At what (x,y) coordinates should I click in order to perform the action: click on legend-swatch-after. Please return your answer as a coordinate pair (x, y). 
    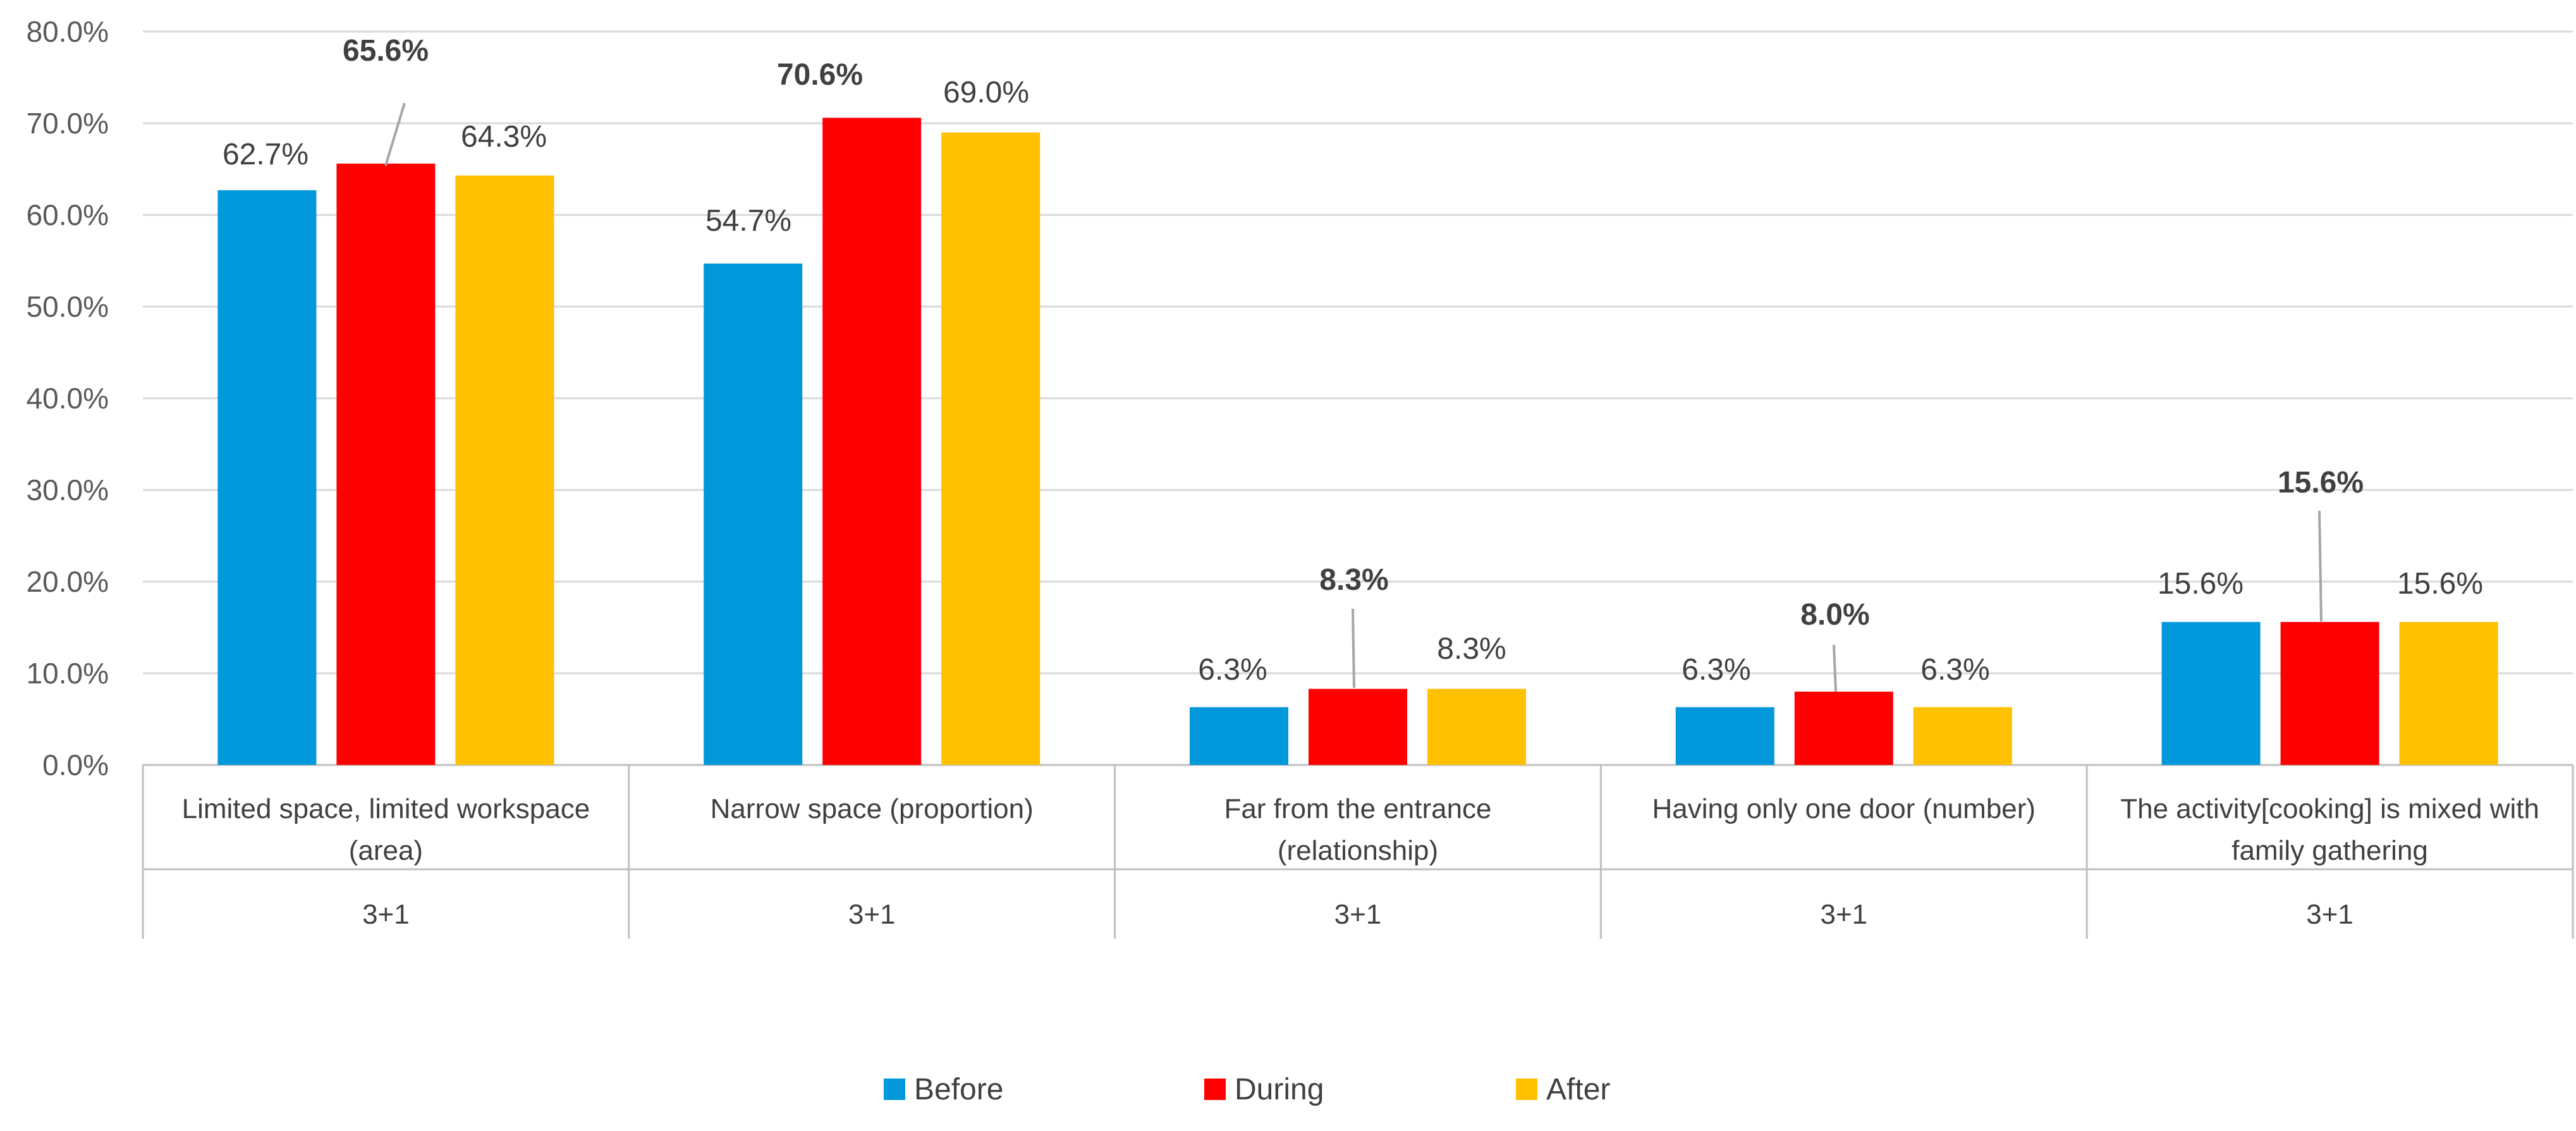
    Looking at the image, I should click on (1526, 1089).